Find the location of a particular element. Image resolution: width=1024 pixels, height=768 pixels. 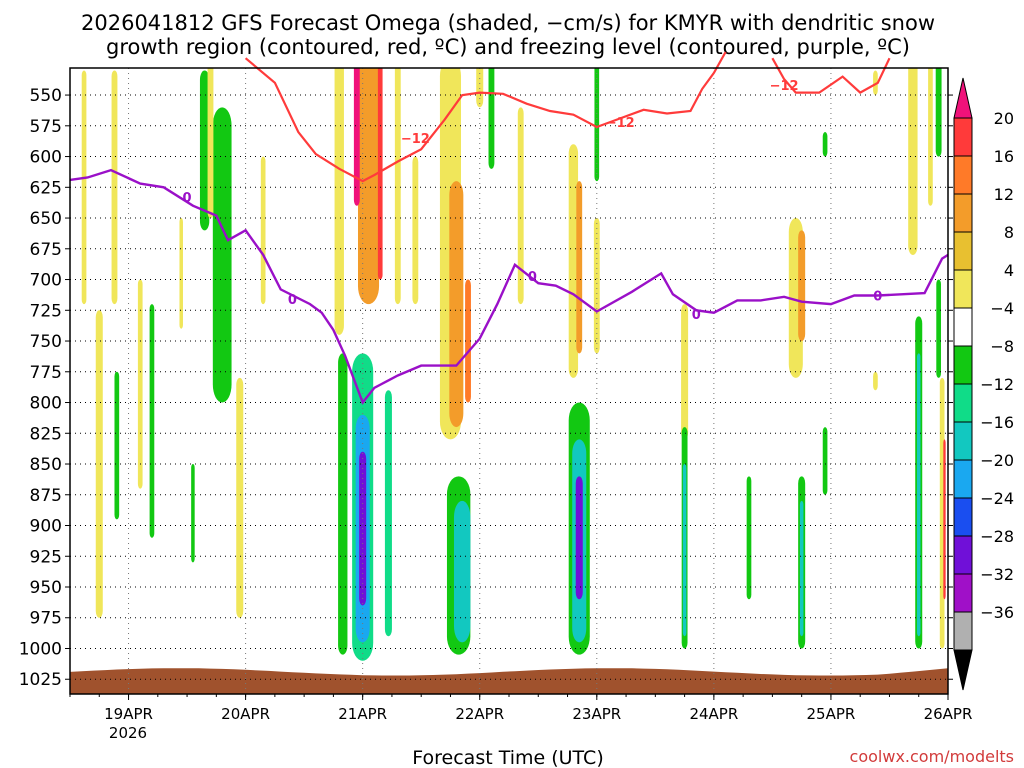

colorbar-bottom-arrow is located at coordinates (963, 670).